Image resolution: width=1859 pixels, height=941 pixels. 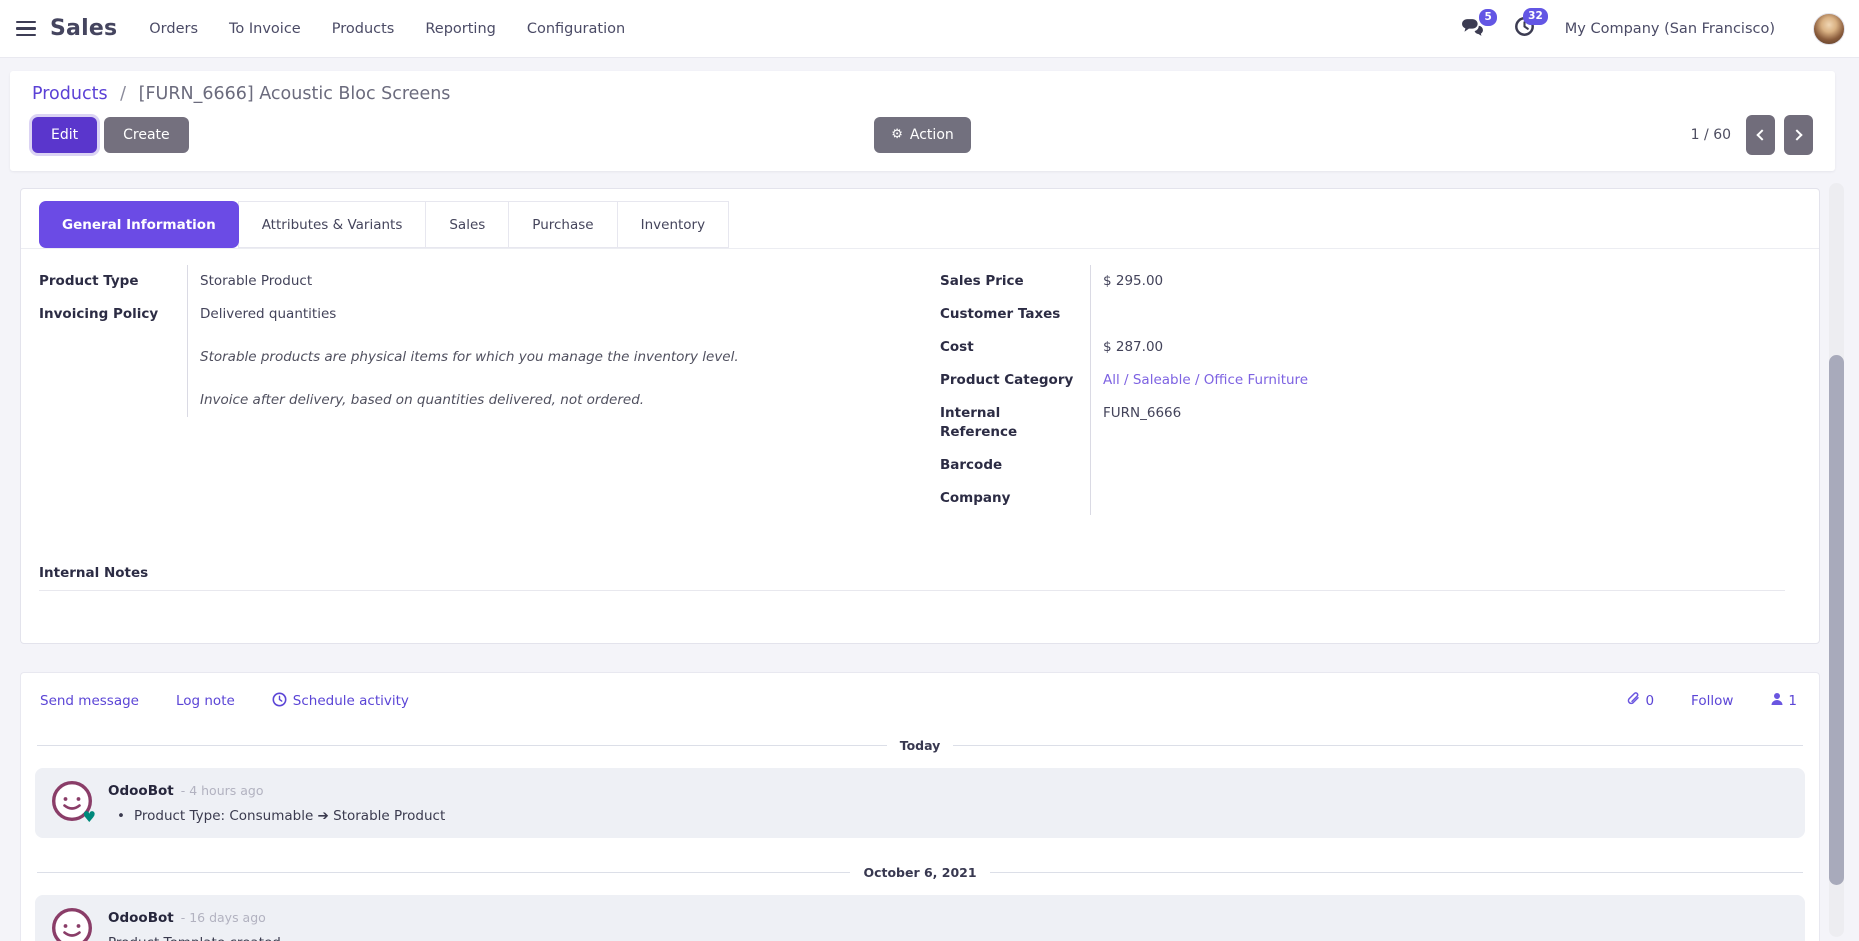 I want to click on attachments-count: 0, so click(x=1650, y=701).